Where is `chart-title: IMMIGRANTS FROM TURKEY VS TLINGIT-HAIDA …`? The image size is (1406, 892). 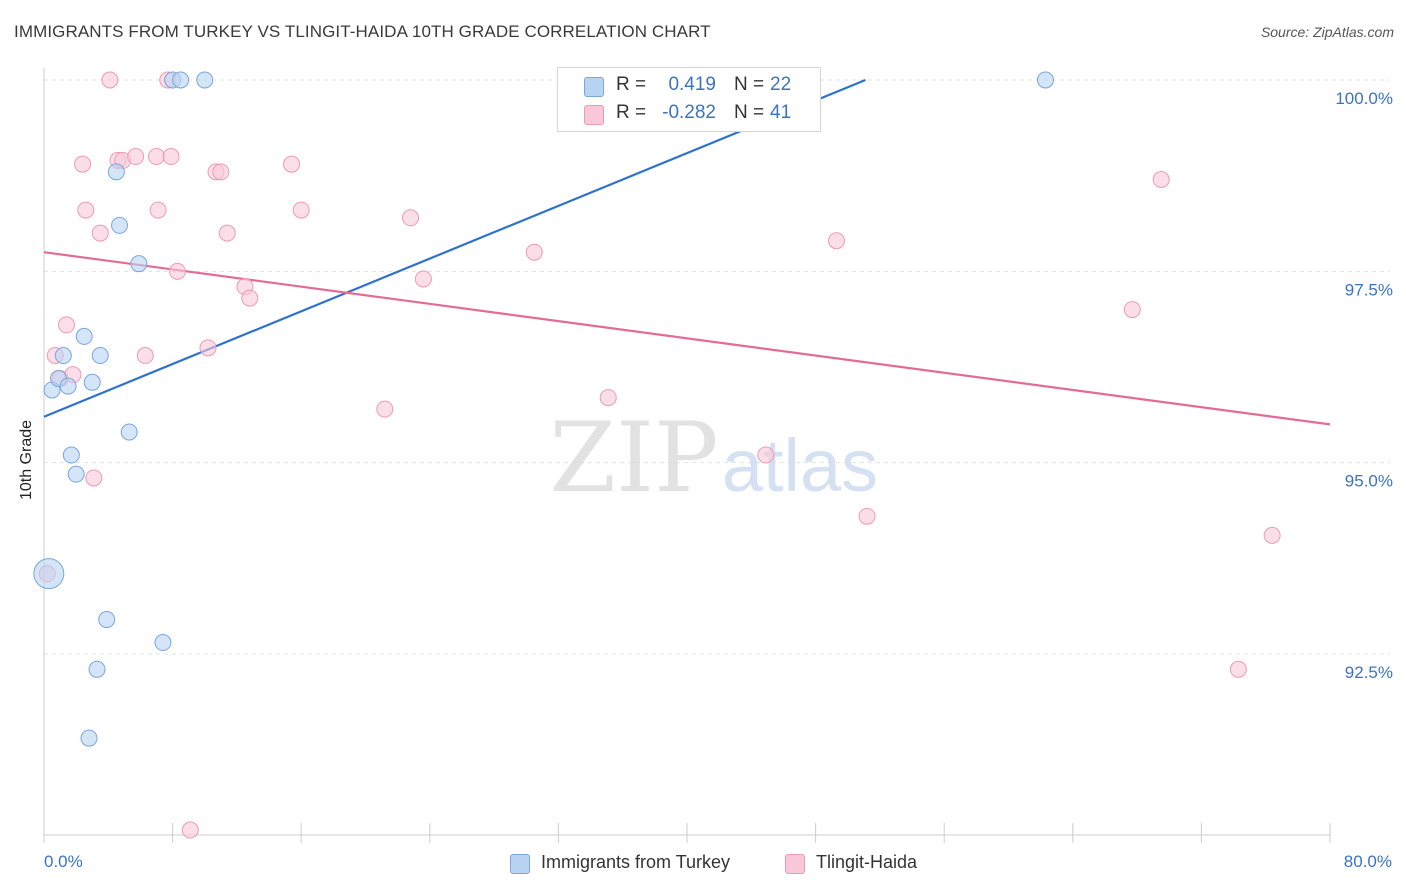 chart-title: IMMIGRANTS FROM TURKEY VS TLINGIT-HAIDA … is located at coordinates (362, 31).